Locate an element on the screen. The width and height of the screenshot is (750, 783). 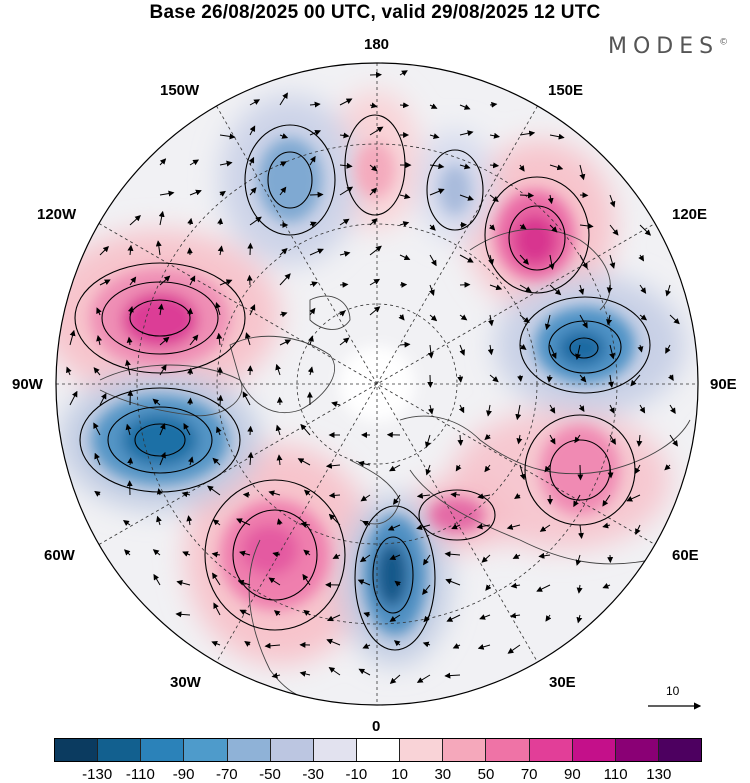
colorbar-tick-label: 90 is located at coordinates (572, 774).